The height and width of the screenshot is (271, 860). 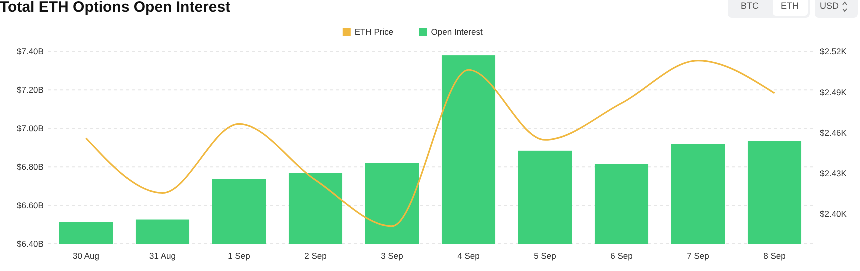 What do you see at coordinates (834, 173) in the screenshot?
I see `y2-tick-label: $2.43K` at bounding box center [834, 173].